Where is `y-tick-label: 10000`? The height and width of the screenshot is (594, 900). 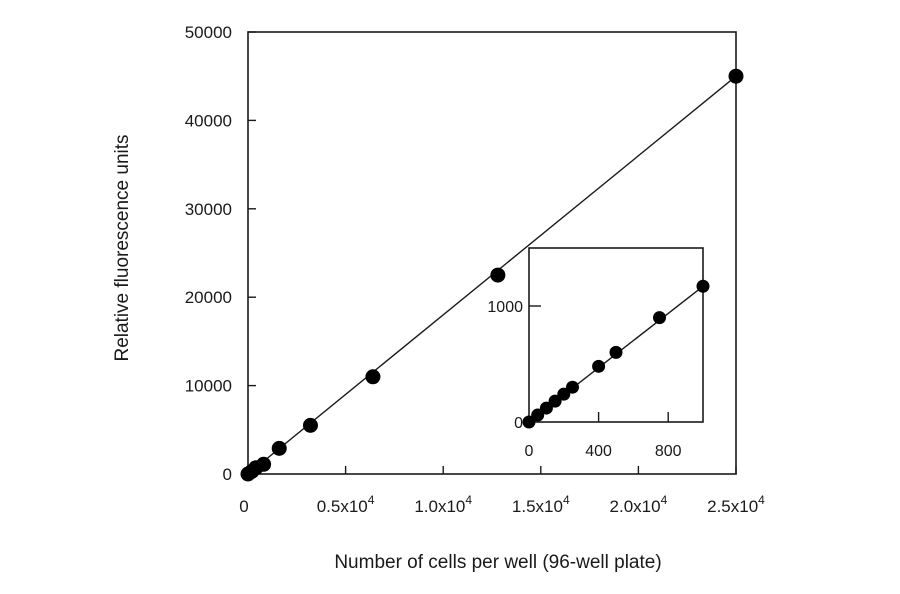 y-tick-label: 10000 is located at coordinates (208, 386).